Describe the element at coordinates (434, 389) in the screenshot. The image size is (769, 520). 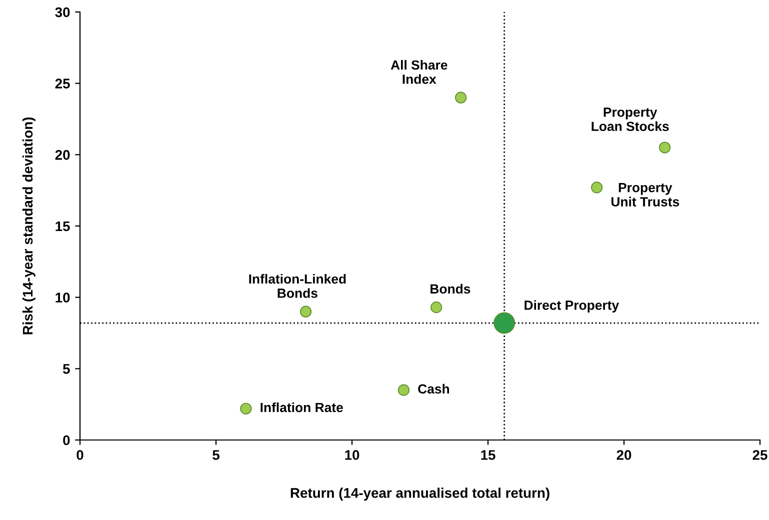
I see `series-label: Cash` at that location.